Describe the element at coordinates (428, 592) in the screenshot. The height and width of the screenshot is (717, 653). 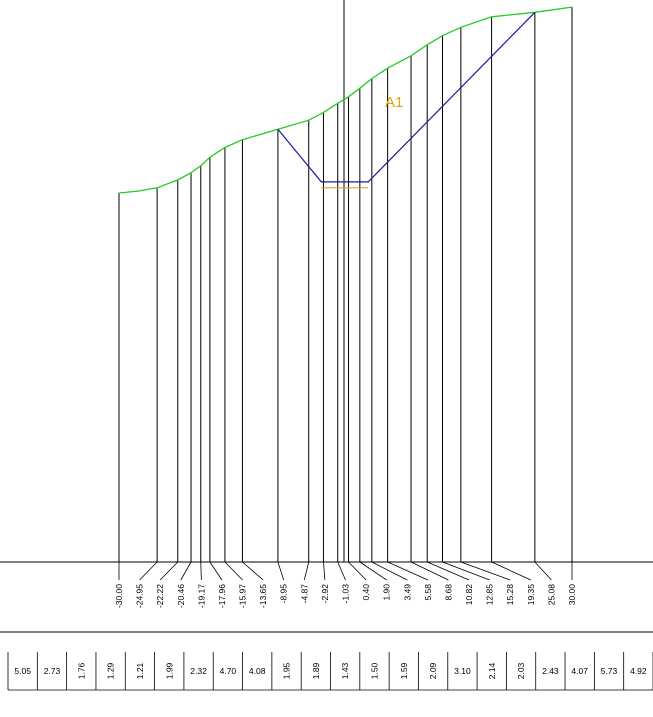
I see `offset-label: 5.58` at that location.